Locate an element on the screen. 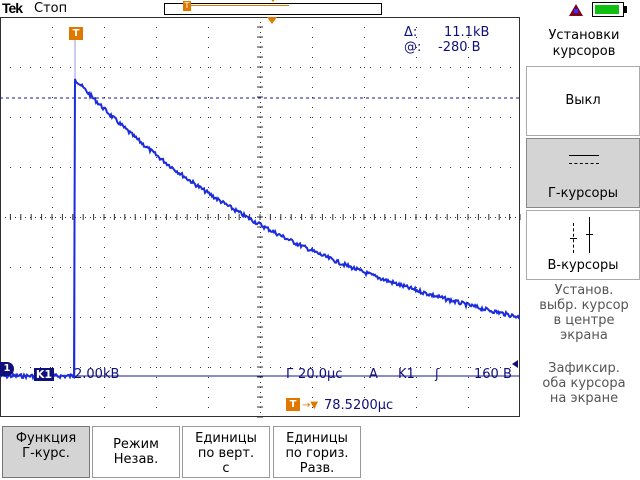 Image resolution: width=640 pixels, height=480 pixels. record-trigger-marker: T is located at coordinates (187, 6).